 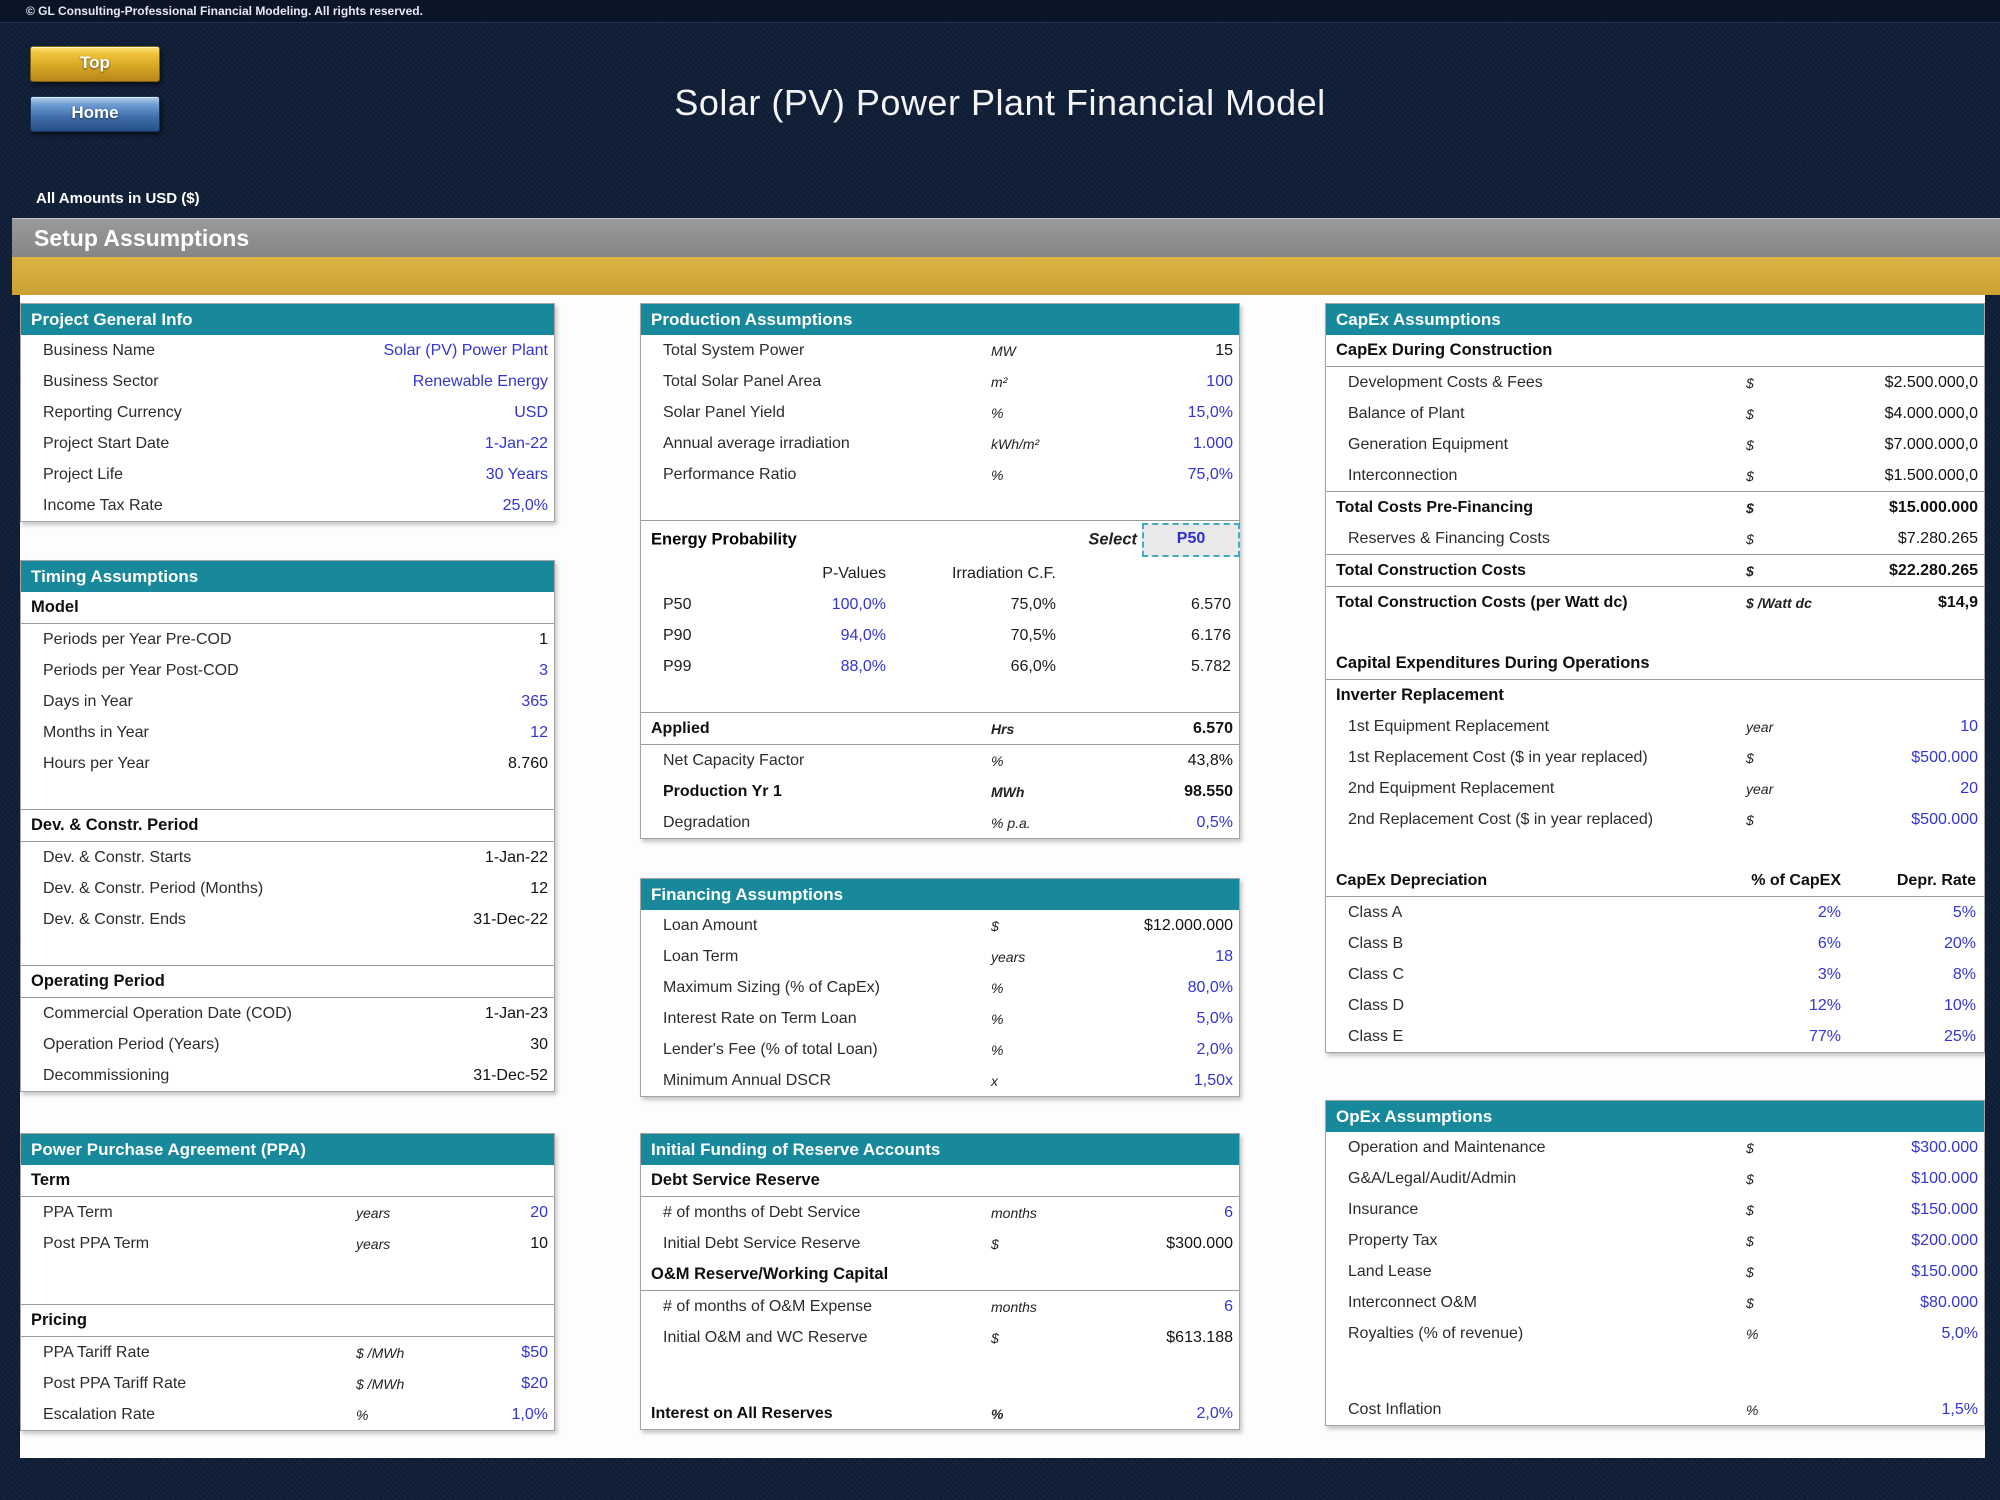 I want to click on section-subheader: O&M Reserve/Working Capital, so click(x=940, y=1275).